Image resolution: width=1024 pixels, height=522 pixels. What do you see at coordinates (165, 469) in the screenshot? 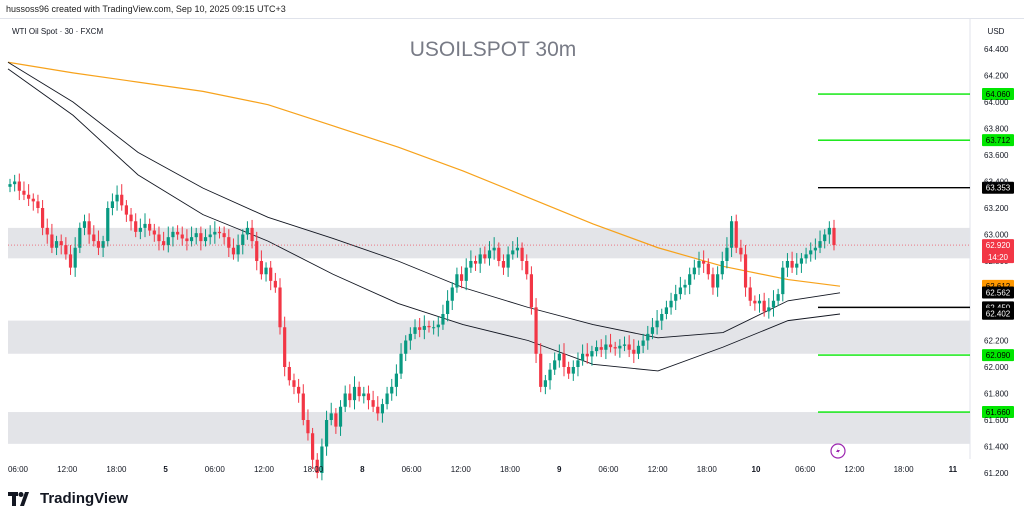
I see `x-tick-label: 5` at bounding box center [165, 469].